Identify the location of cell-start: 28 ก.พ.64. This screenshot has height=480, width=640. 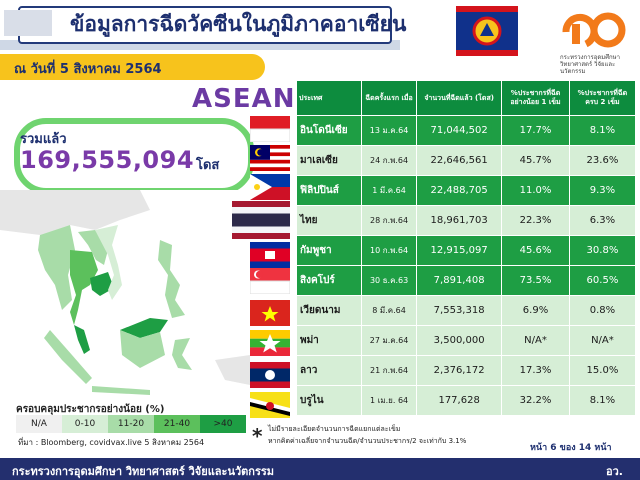
(389, 220).